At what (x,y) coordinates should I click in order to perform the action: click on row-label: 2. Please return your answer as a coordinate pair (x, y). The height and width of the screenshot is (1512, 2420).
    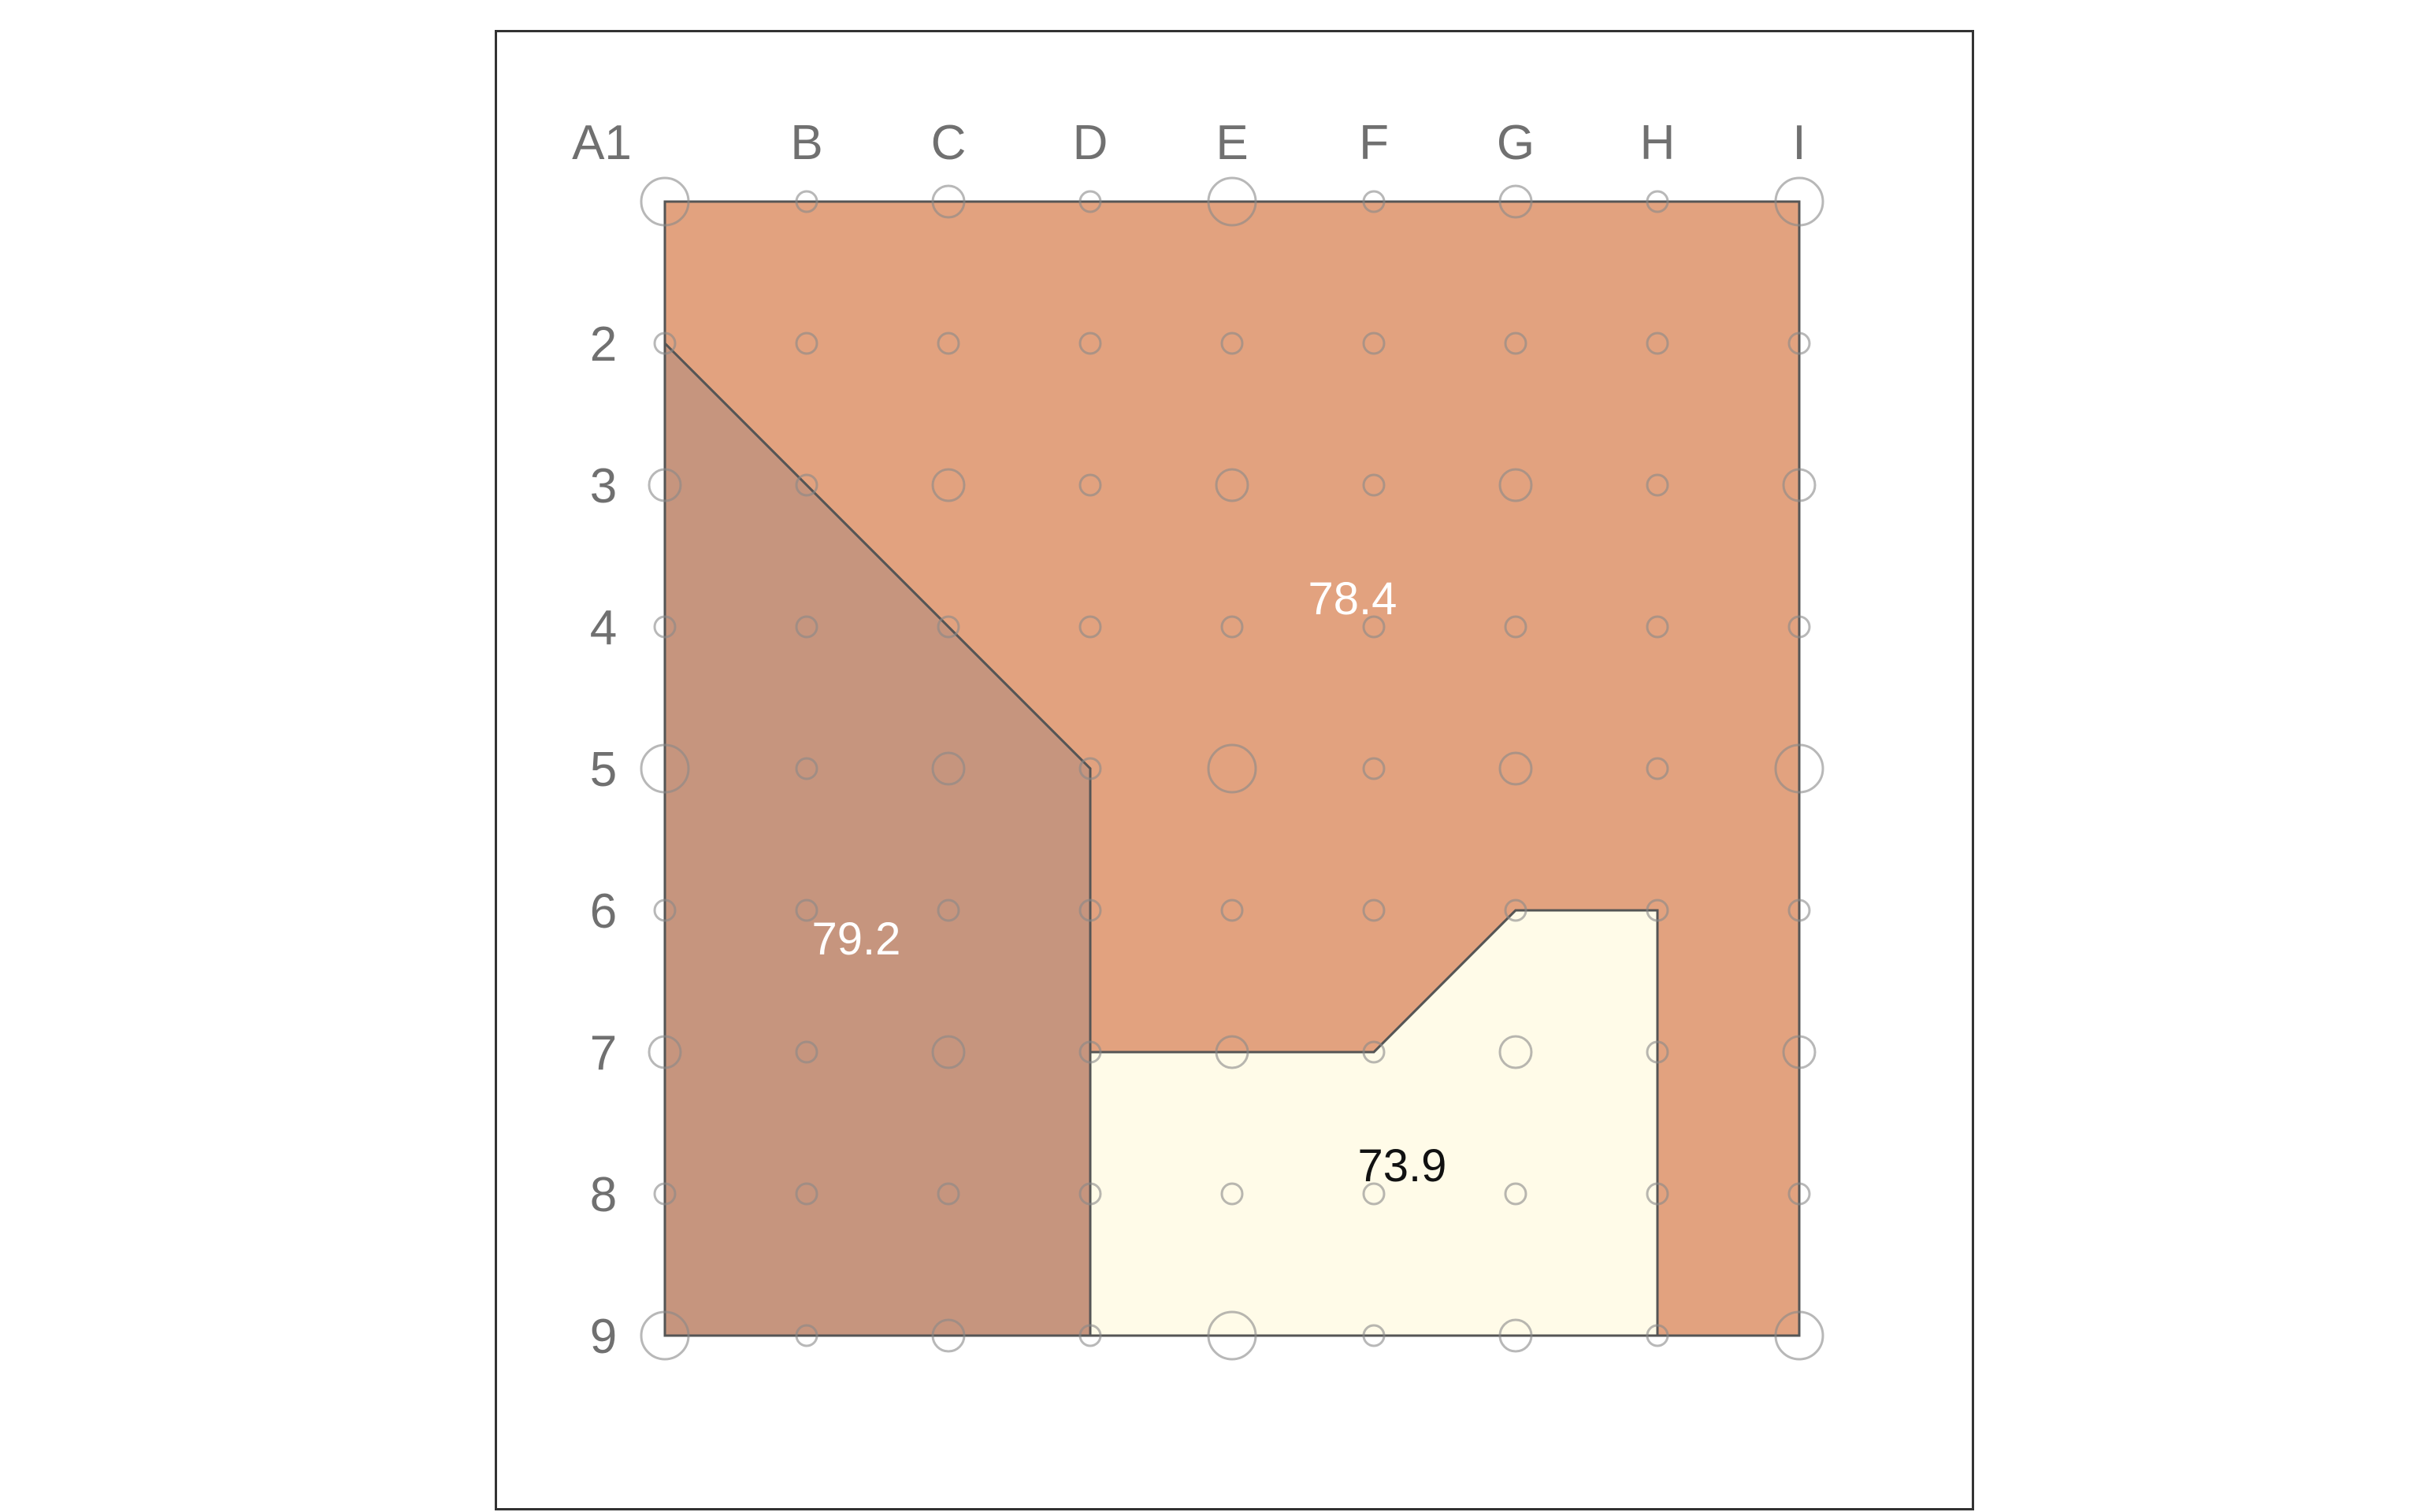
    Looking at the image, I should click on (603, 344).